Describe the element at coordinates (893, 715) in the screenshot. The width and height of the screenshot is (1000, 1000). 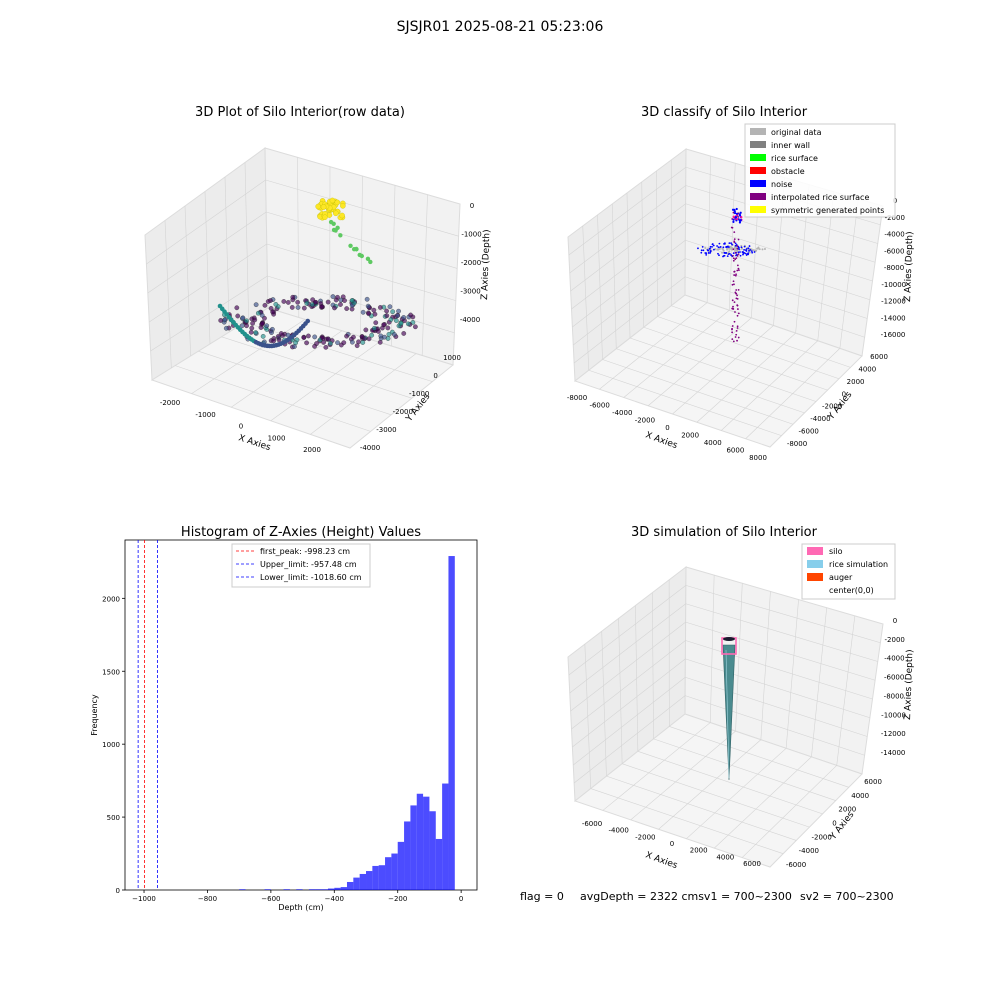
I see `p4-ztick-5: -10000` at that location.